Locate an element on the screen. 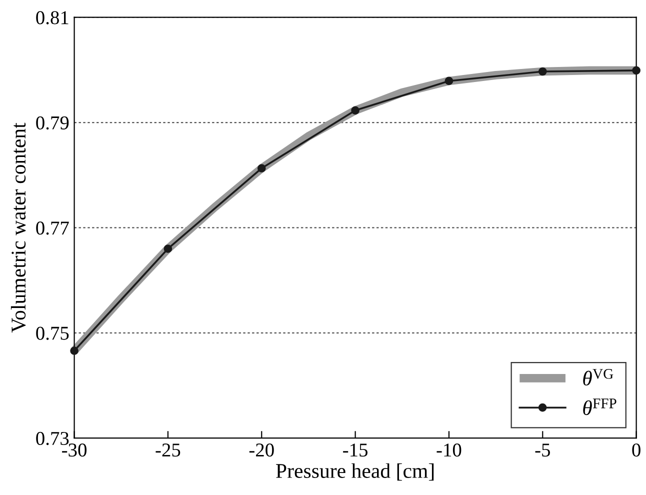 The image size is (646, 495). x-tick-label: -10 is located at coordinates (449, 450).